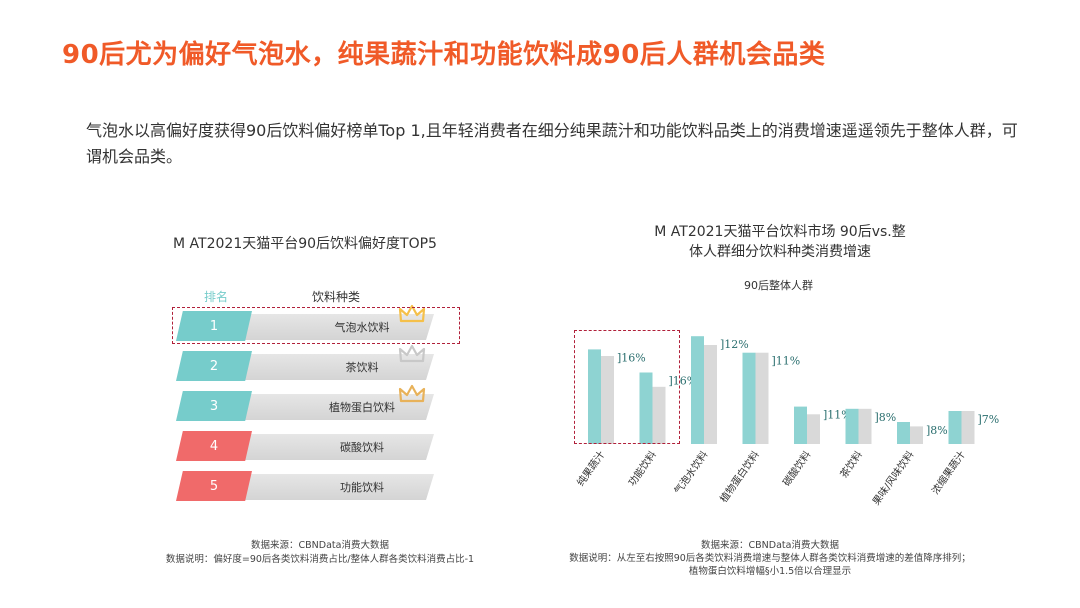  I want to click on rank-label: 植物蛋白饮料, so click(362, 407).